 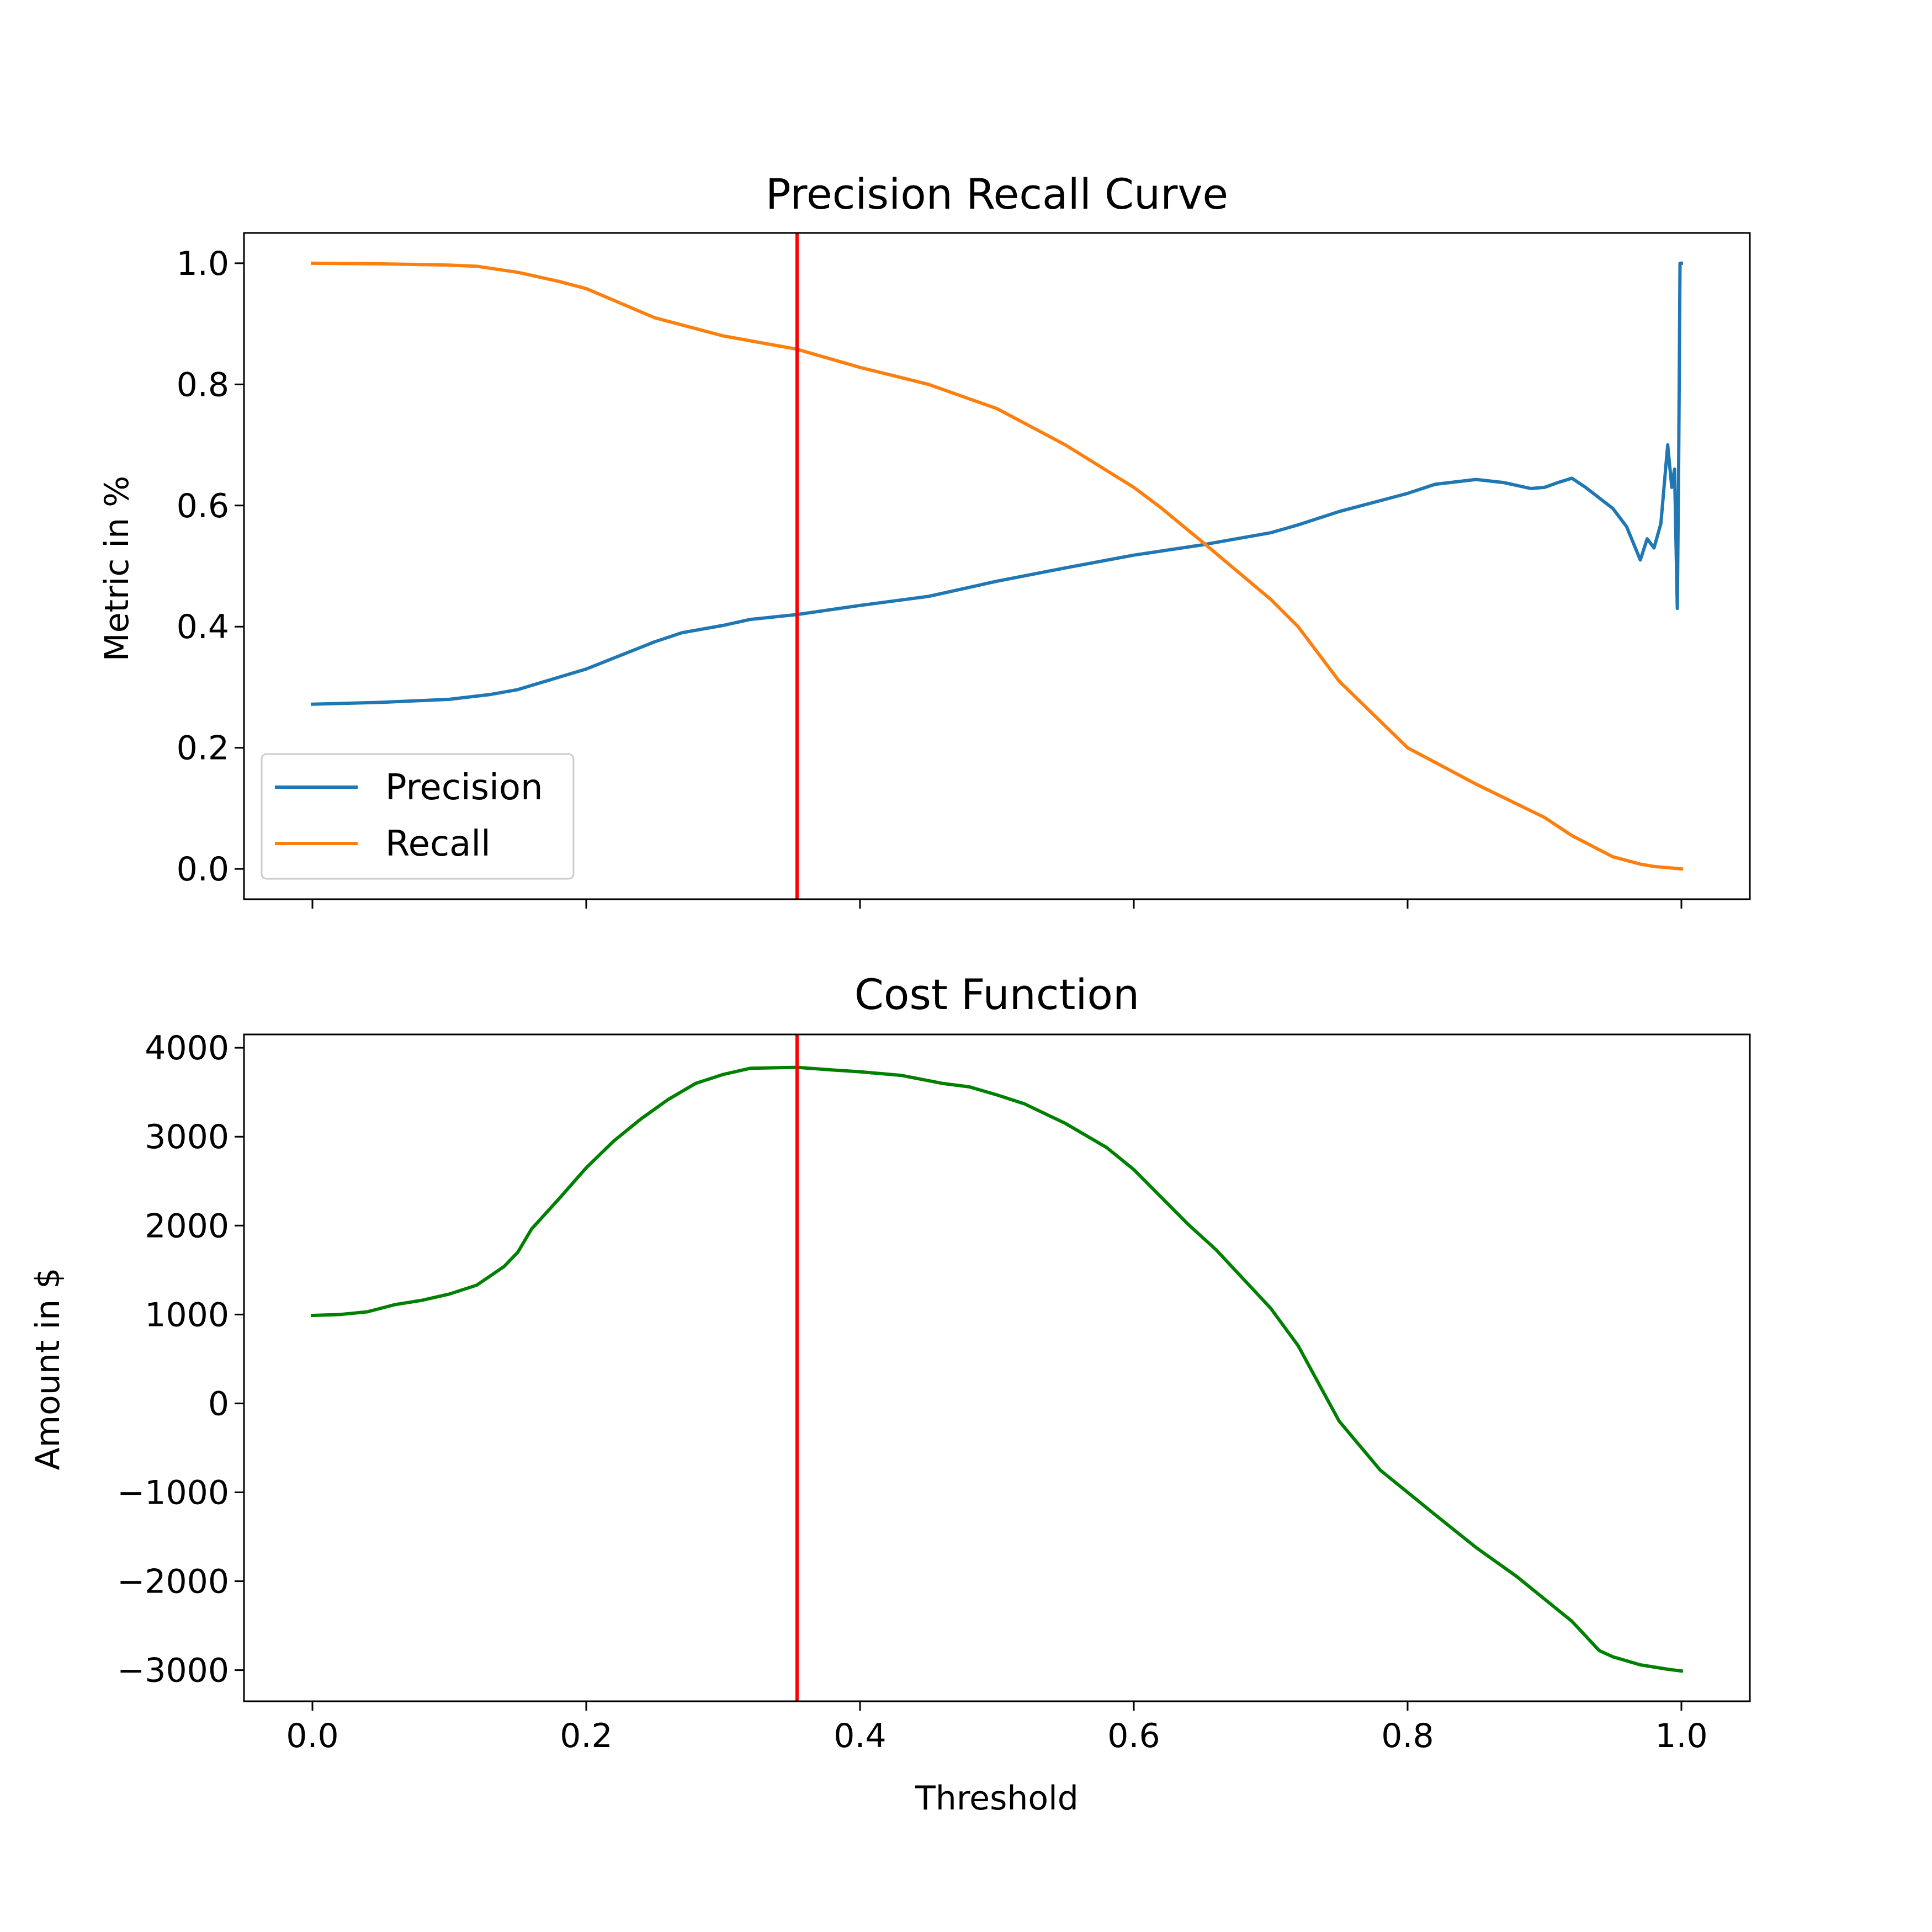 What do you see at coordinates (173, 1671) in the screenshot?
I see `cost-y-tick-label: −3000` at bounding box center [173, 1671].